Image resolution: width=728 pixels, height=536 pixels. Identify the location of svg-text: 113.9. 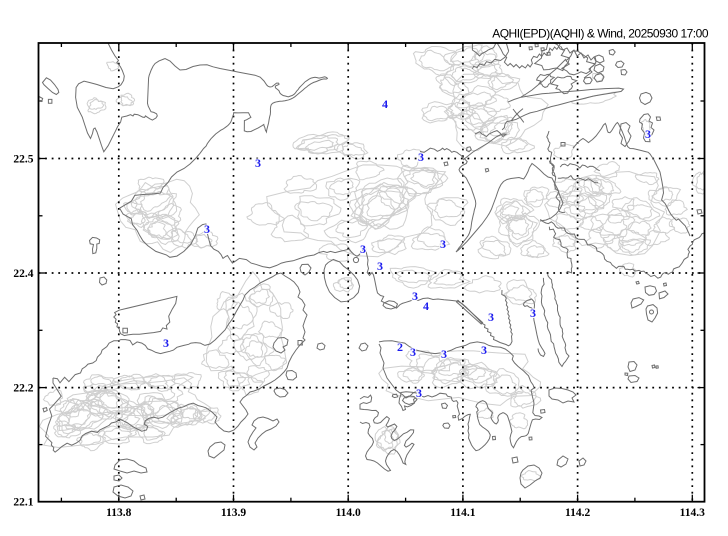
(233, 513).